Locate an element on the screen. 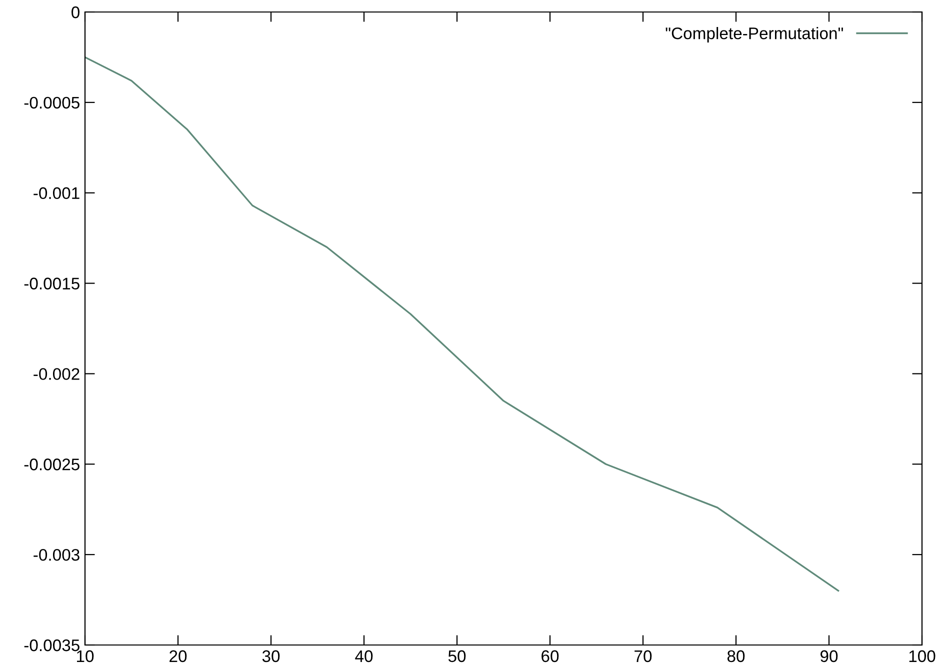 Image resolution: width=943 pixels, height=672 pixels. y-tick-label: -0.0015 is located at coordinates (52, 284).